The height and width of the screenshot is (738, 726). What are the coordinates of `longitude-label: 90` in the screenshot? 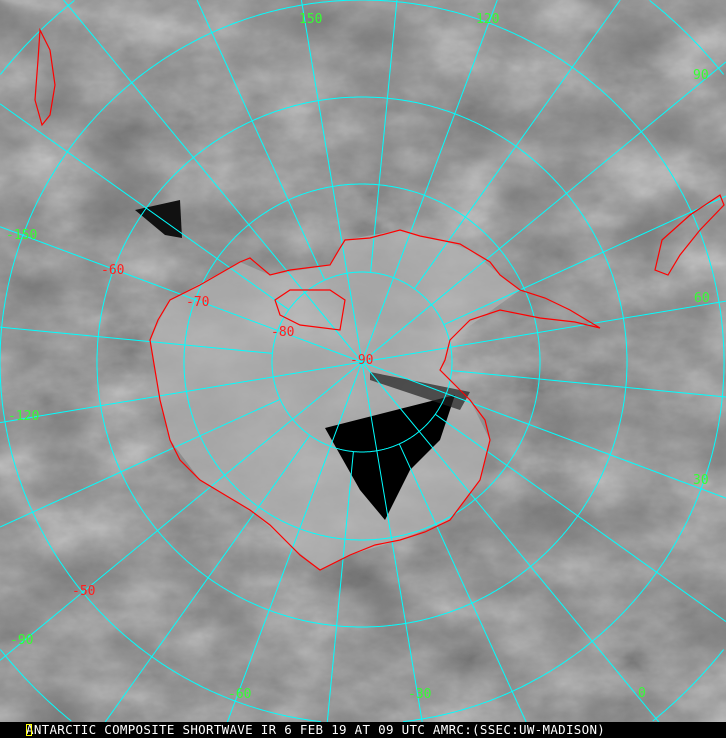 It's located at (701, 75).